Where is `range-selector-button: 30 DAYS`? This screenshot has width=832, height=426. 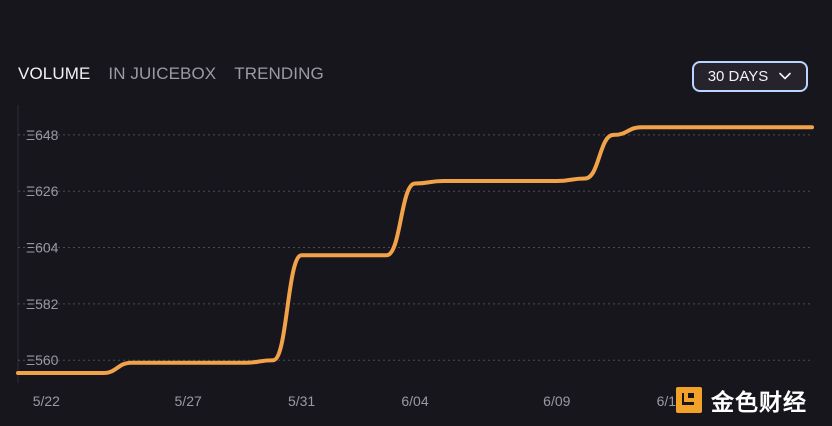 range-selector-button: 30 DAYS is located at coordinates (750, 76).